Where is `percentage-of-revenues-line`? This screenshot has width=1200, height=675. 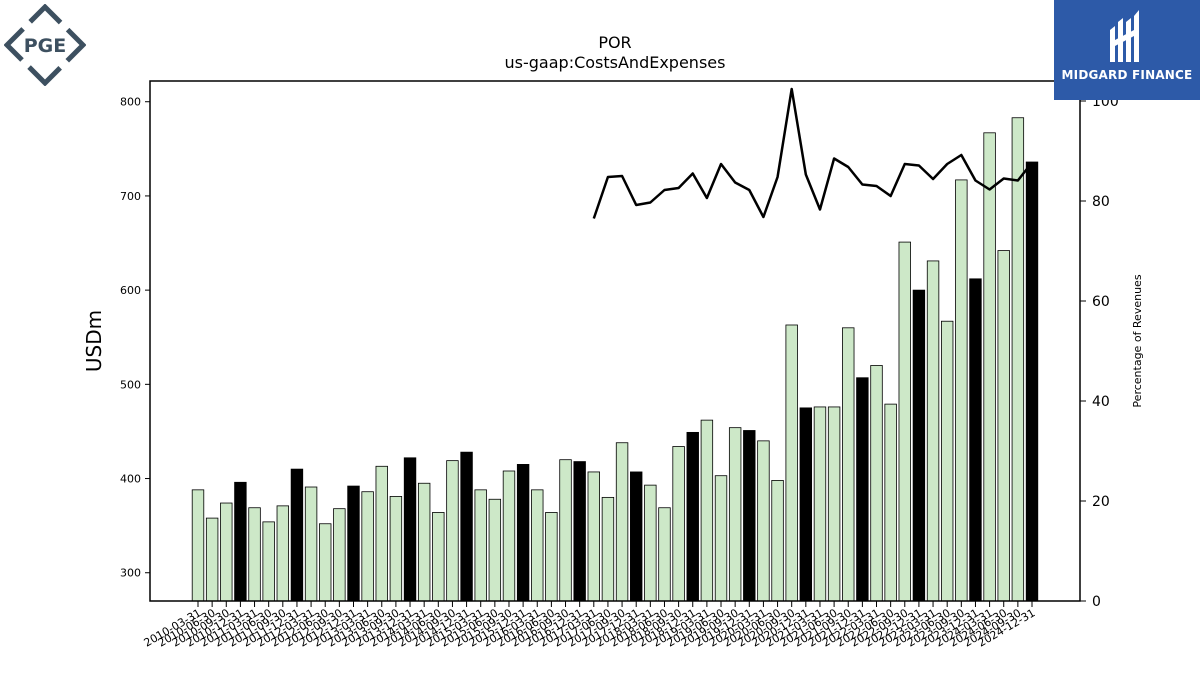
percentage-of-revenues-line is located at coordinates (812, 153).